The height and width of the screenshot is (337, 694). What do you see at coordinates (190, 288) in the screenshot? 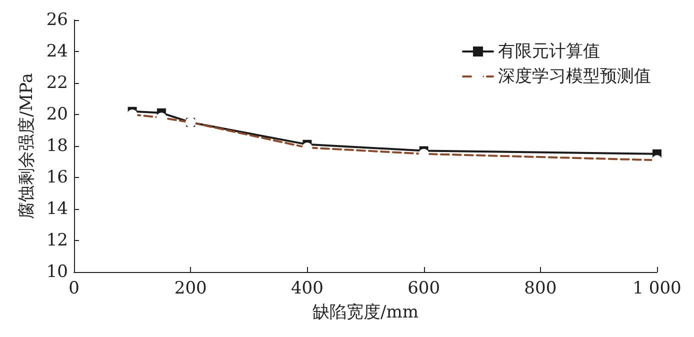
I see `x-tick-label: 200` at bounding box center [190, 288].